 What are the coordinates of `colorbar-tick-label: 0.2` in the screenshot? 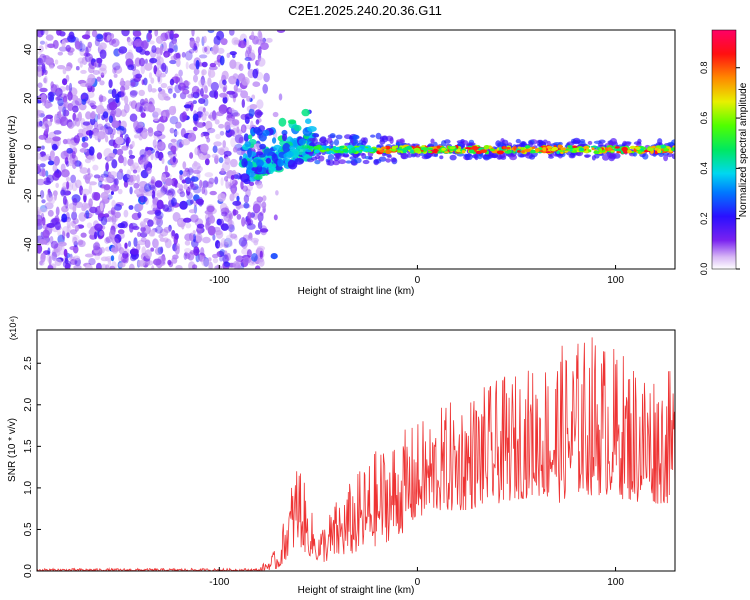 It's located at (704, 218).